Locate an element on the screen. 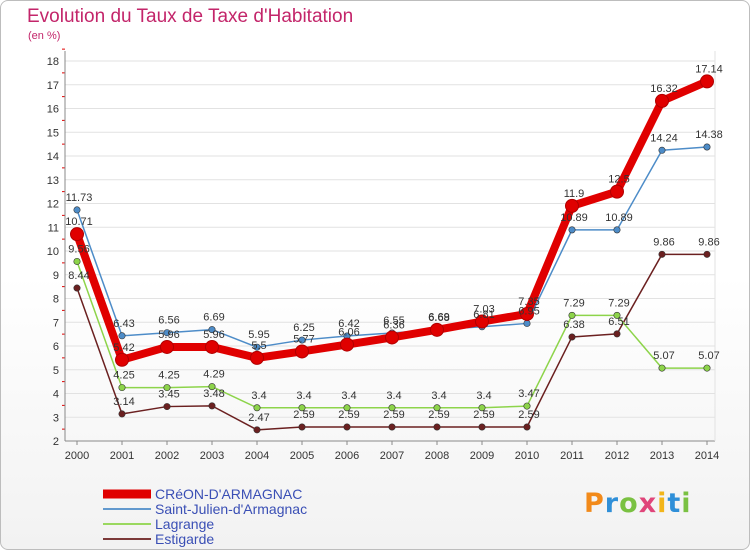 The width and height of the screenshot is (750, 550). data-label: 6.06 is located at coordinates (348, 333).